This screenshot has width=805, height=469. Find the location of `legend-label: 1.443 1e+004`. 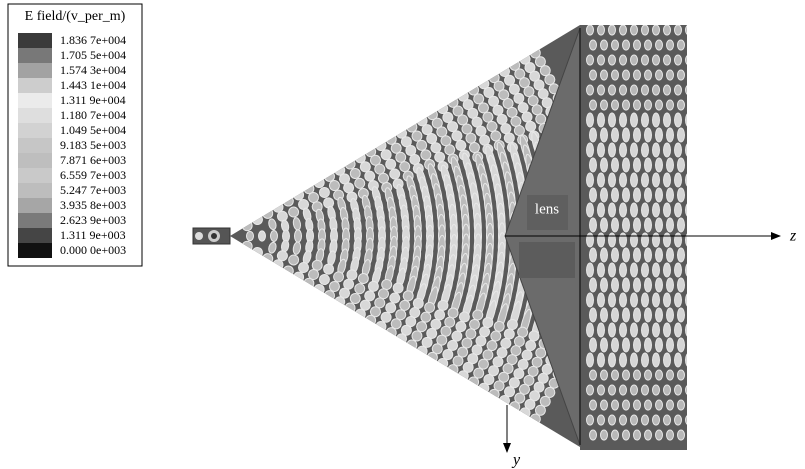

legend-label: 1.443 1e+004 is located at coordinates (93, 85).